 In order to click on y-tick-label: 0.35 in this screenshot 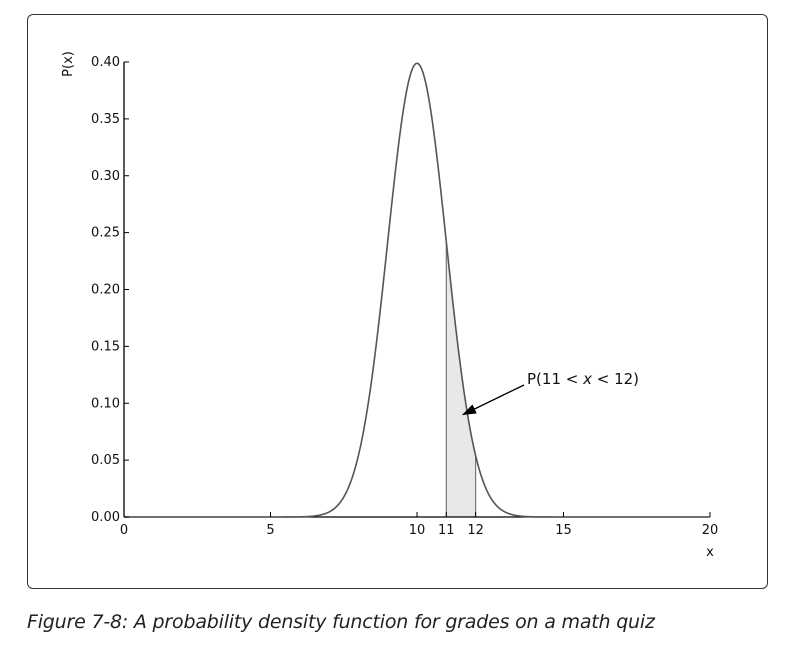, I will do `click(105, 119)`.